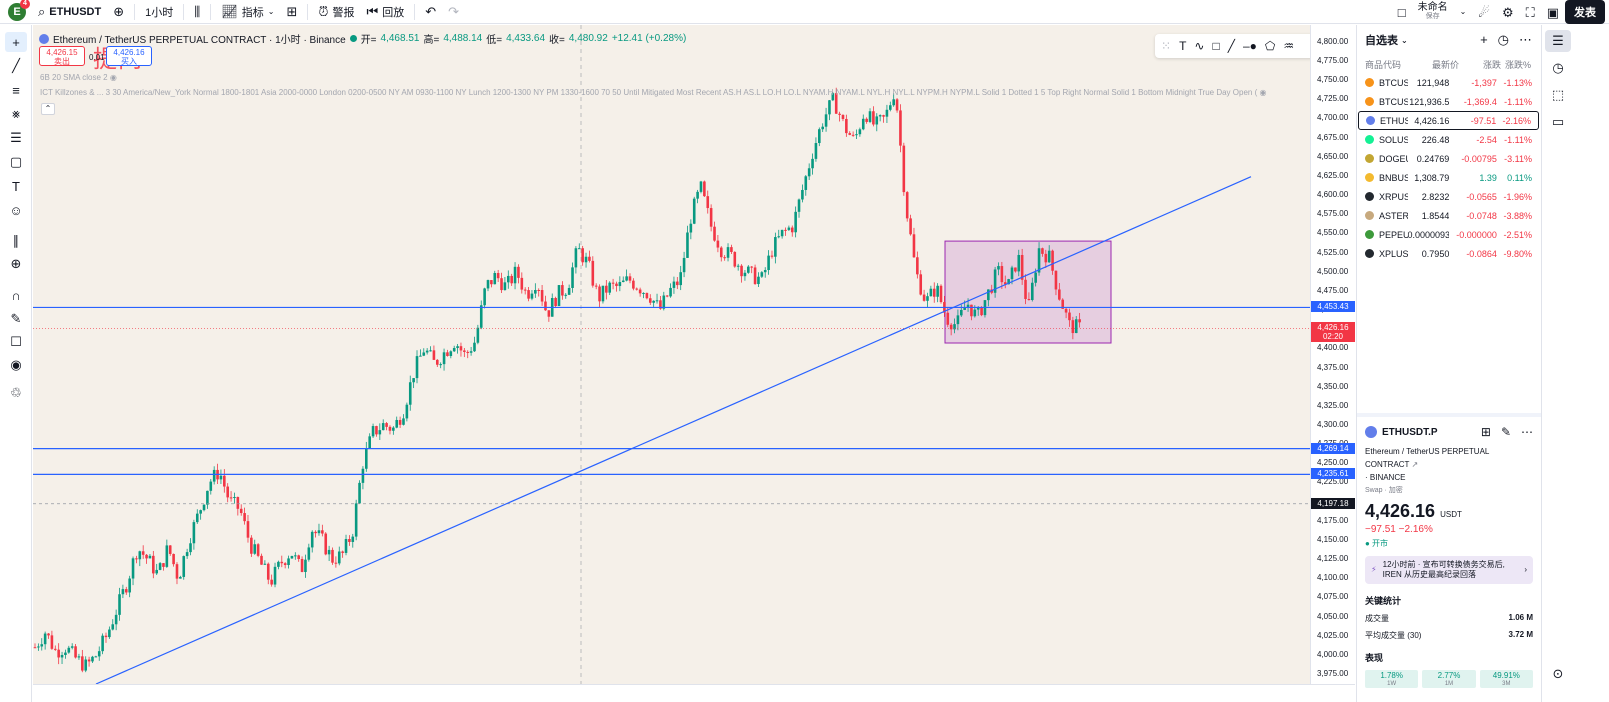 This screenshot has width=1609, height=702. What do you see at coordinates (16, 42) in the screenshot?
I see `crosshair-tool: +` at bounding box center [16, 42].